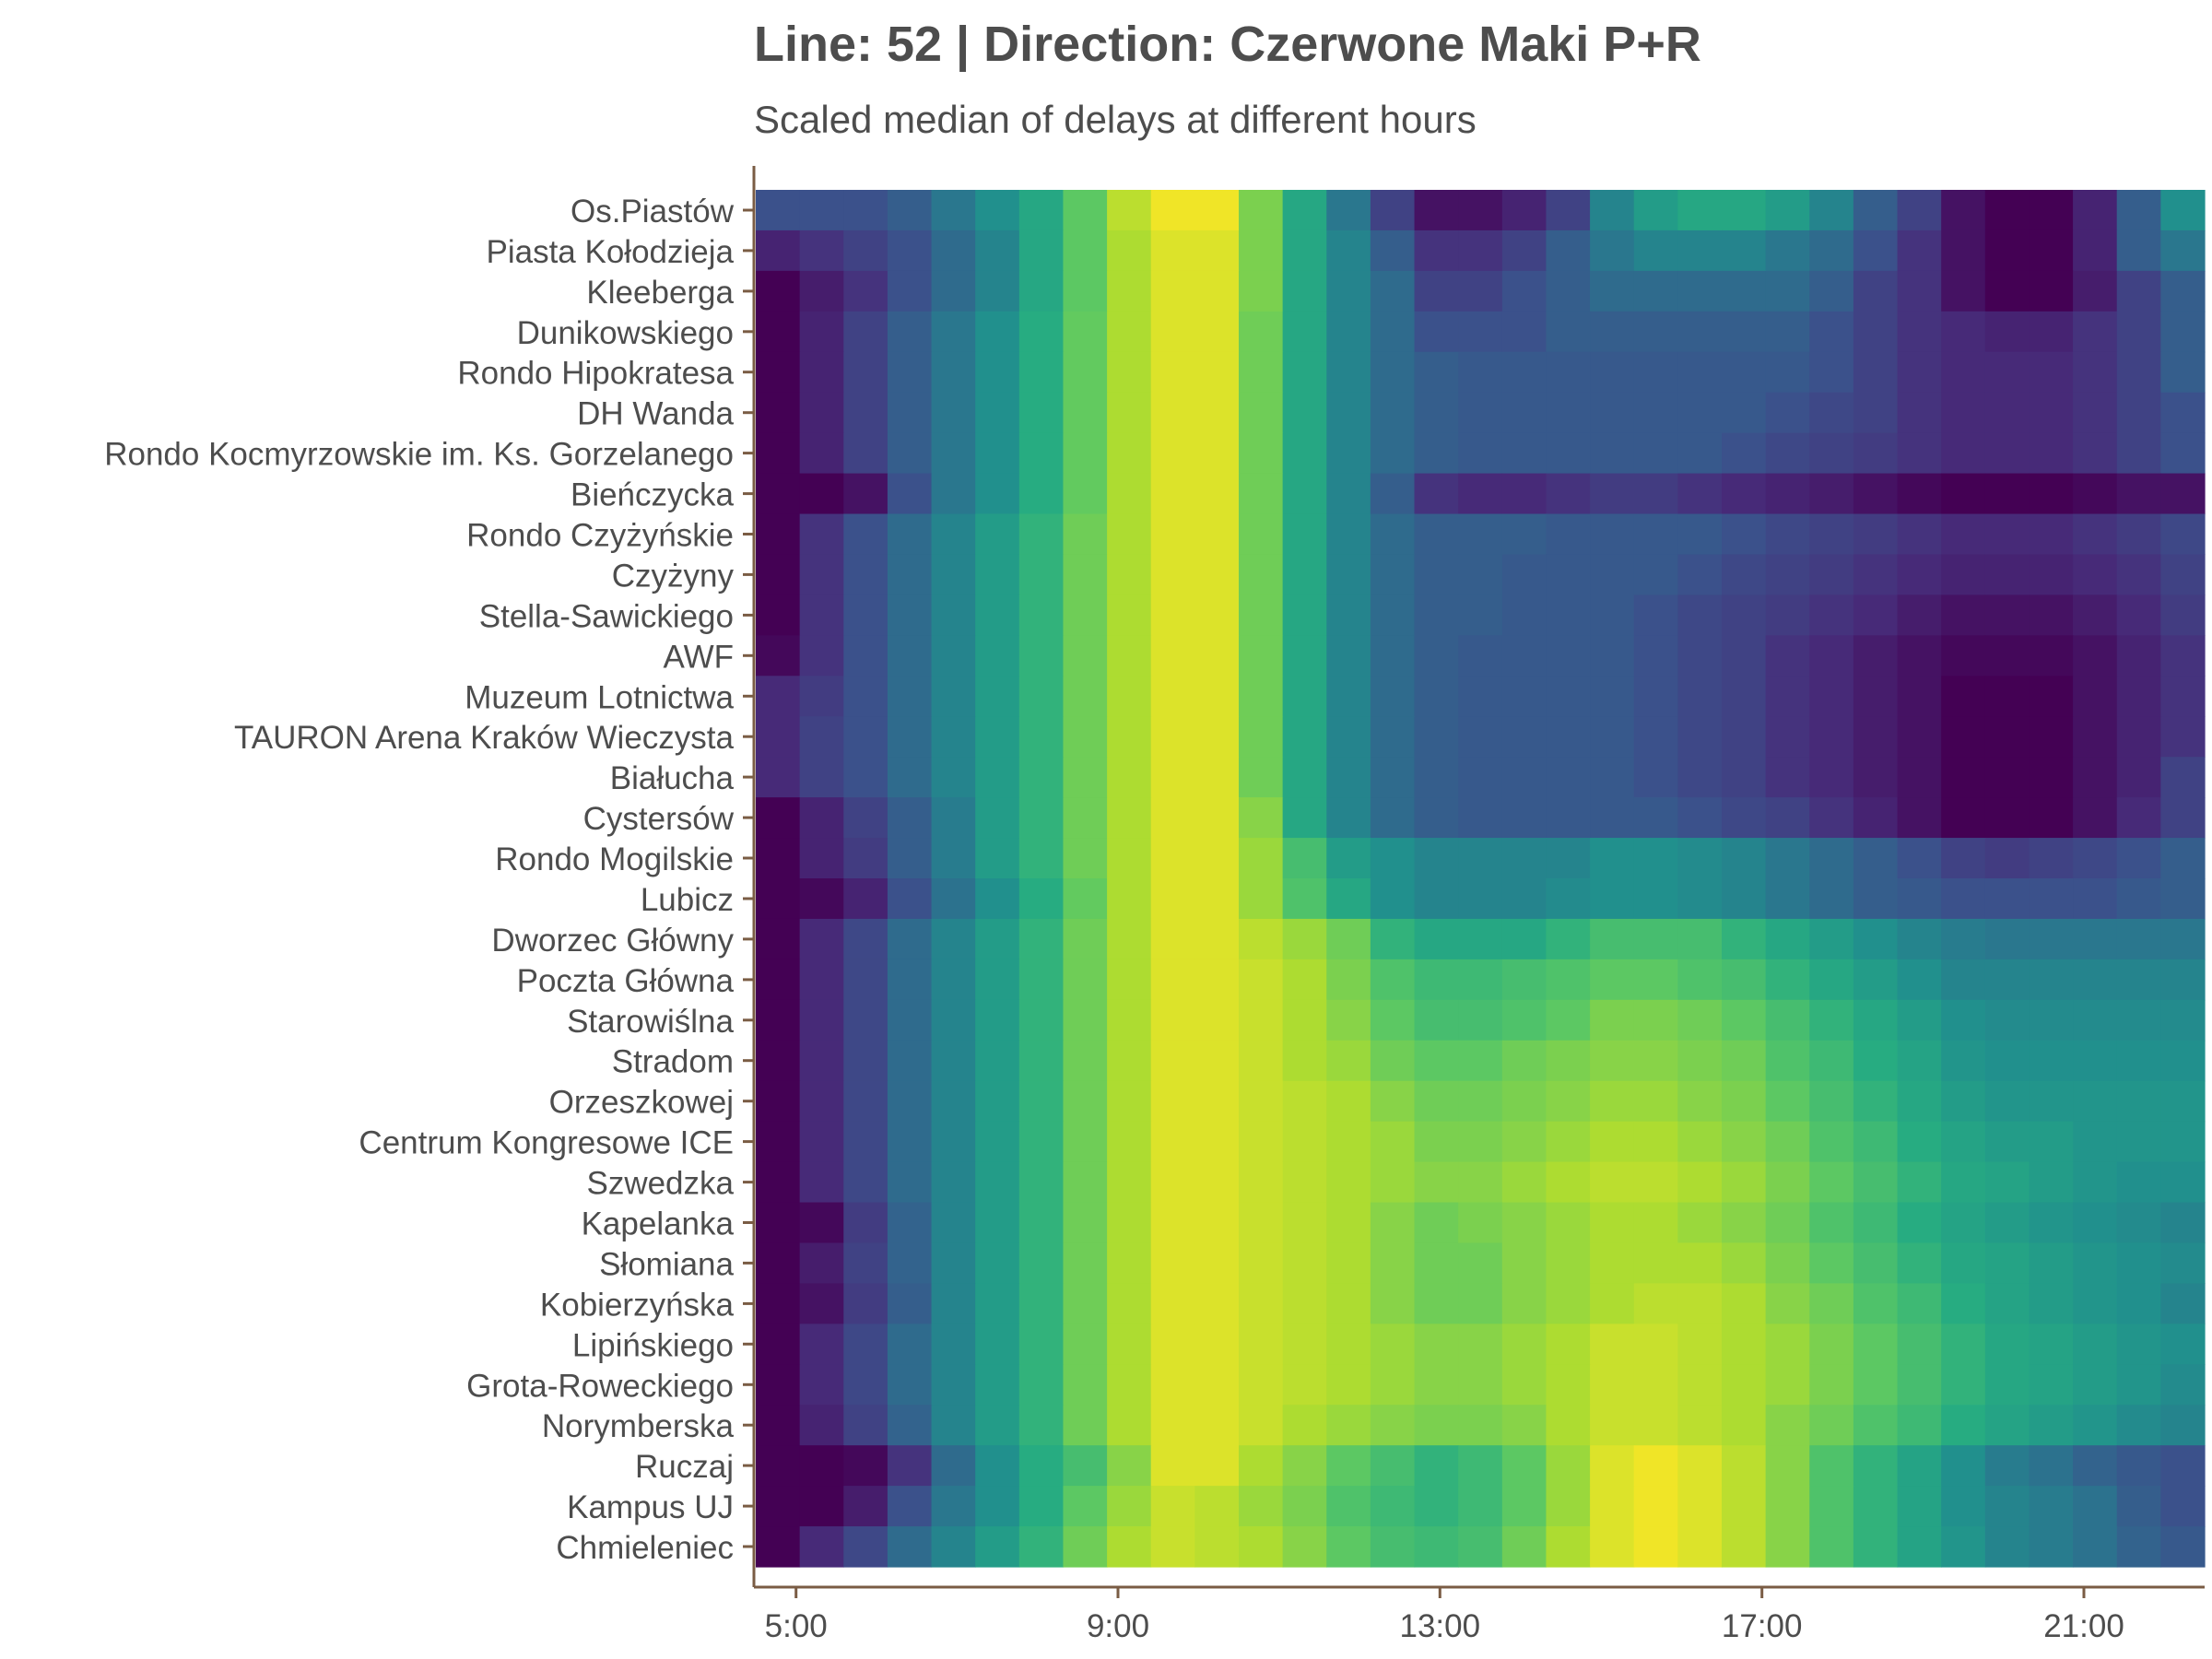 This screenshot has width=2212, height=1659. What do you see at coordinates (599, 697) in the screenshot?
I see `stop-label: Muzeum Lotnictwa` at bounding box center [599, 697].